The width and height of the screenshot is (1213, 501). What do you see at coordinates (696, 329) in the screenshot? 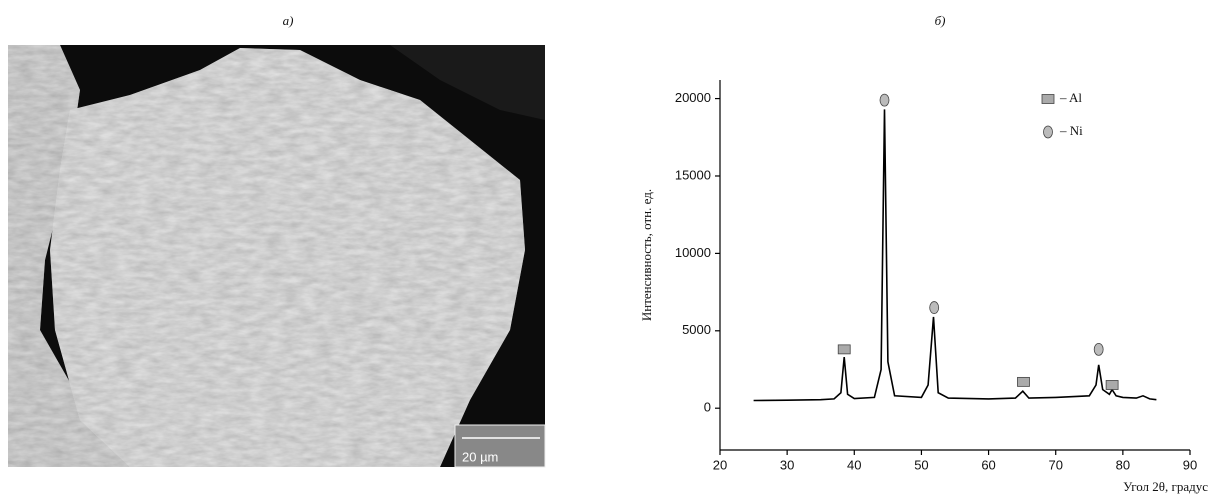
I see `y-tick-label: 5000` at bounding box center [696, 329].